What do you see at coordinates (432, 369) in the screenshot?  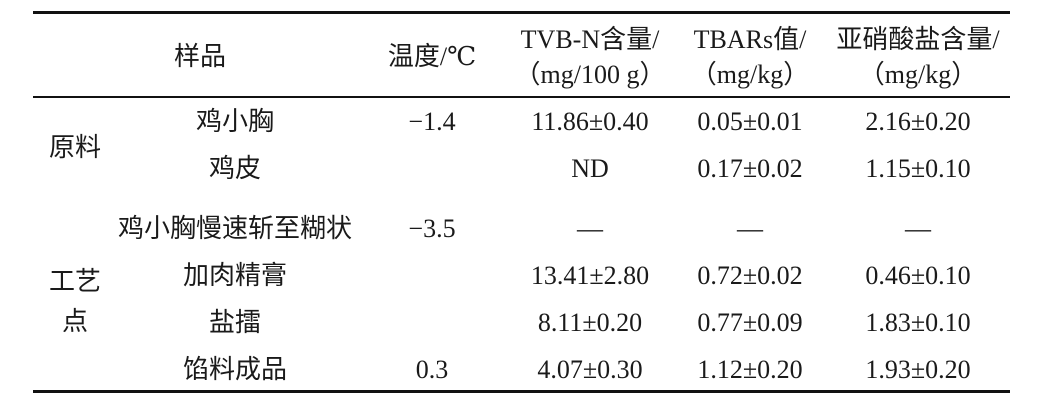 I see `cell: 0.3` at bounding box center [432, 369].